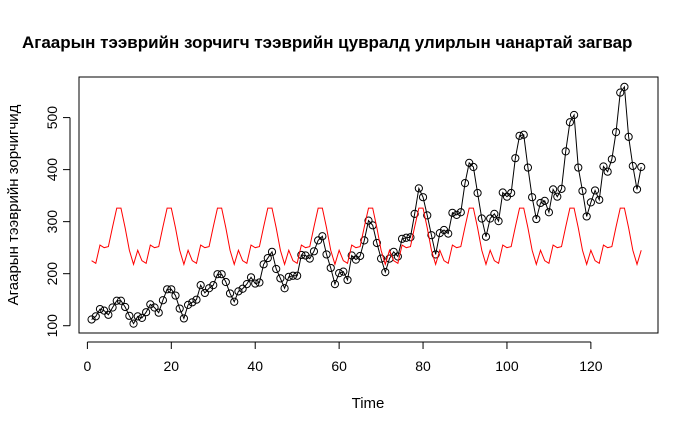  Describe the element at coordinates (52, 222) in the screenshot. I see `y-tick-label-300: 300` at that location.